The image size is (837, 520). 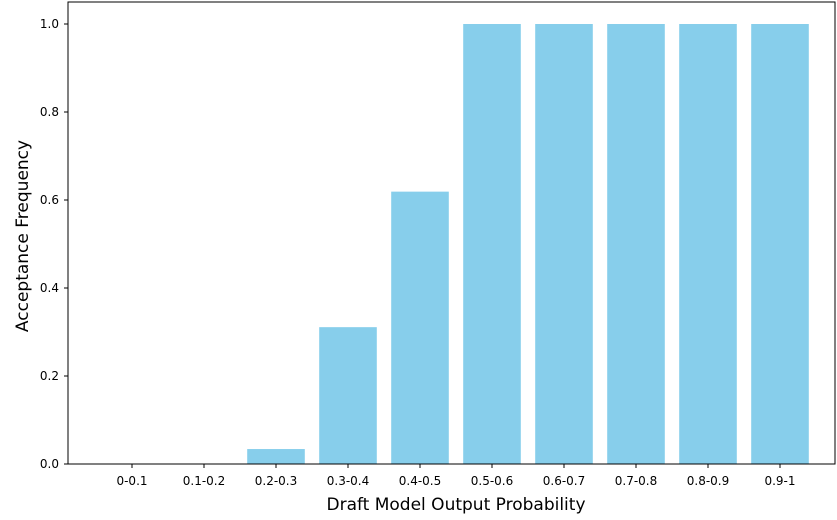 I want to click on x-tick-label: 0.9-1, so click(x=779, y=481).